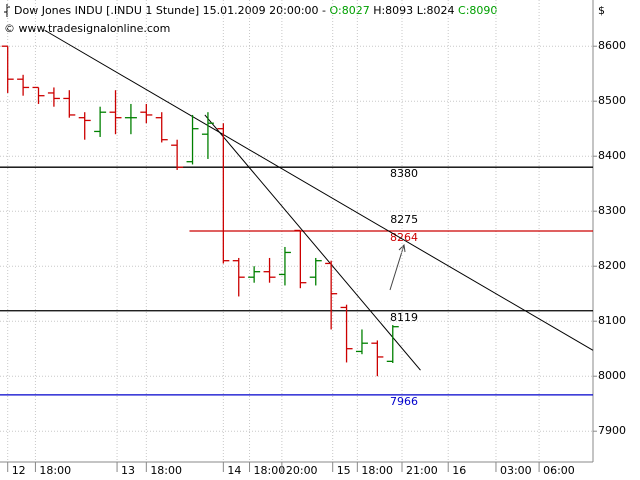 The height and width of the screenshot is (480, 640). I want to click on header-high: H:8093, so click(393, 10).